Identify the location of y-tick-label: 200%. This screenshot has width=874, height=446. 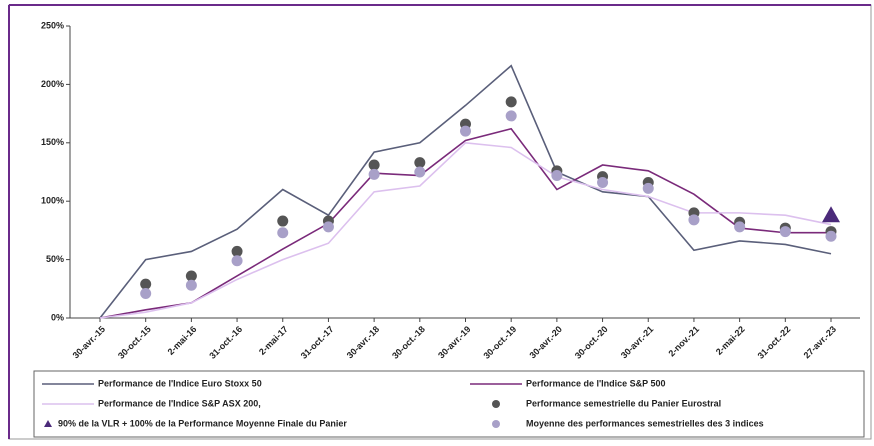
(52, 84).